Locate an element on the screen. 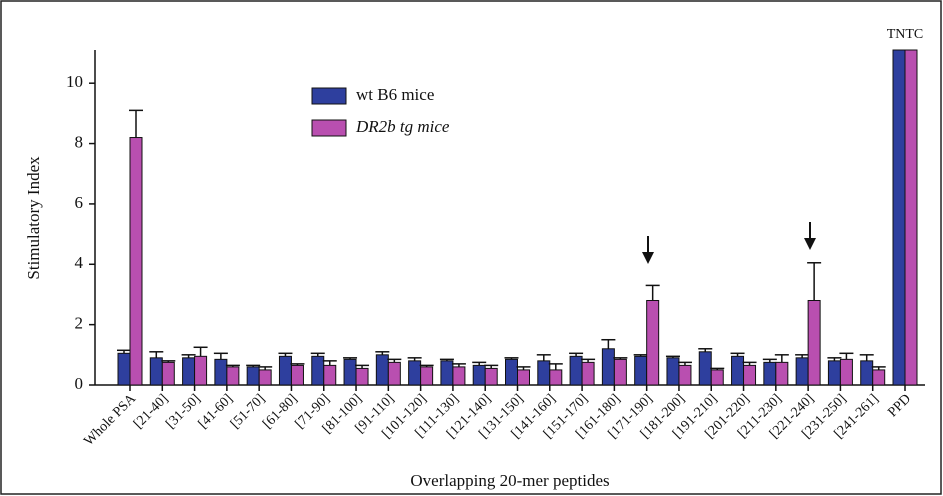 Image resolution: width=943 pixels, height=496 pixels. y-tick-label: 4 is located at coordinates (79, 262).